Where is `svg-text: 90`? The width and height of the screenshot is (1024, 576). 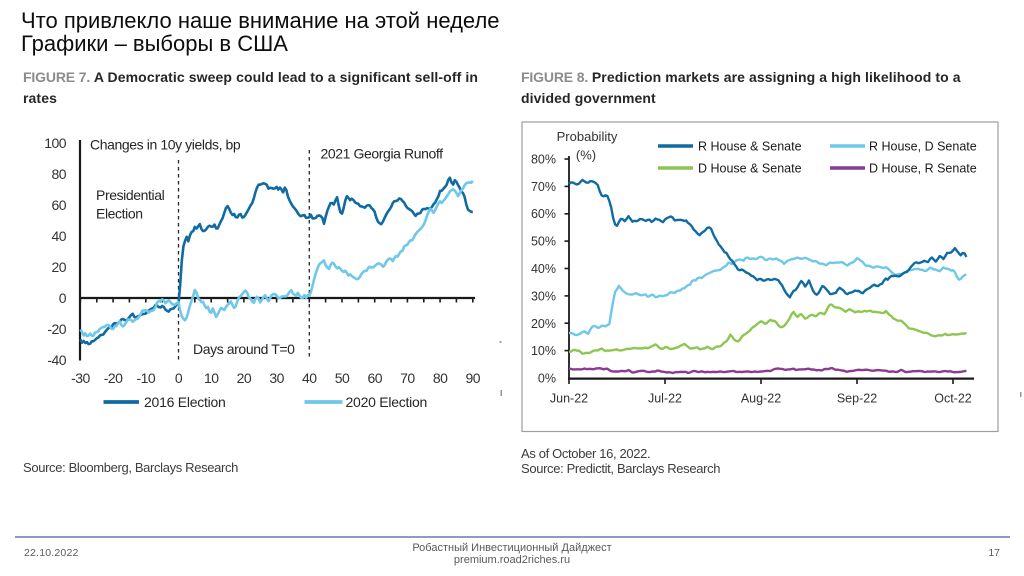
svg-text: 90 is located at coordinates (473, 378).